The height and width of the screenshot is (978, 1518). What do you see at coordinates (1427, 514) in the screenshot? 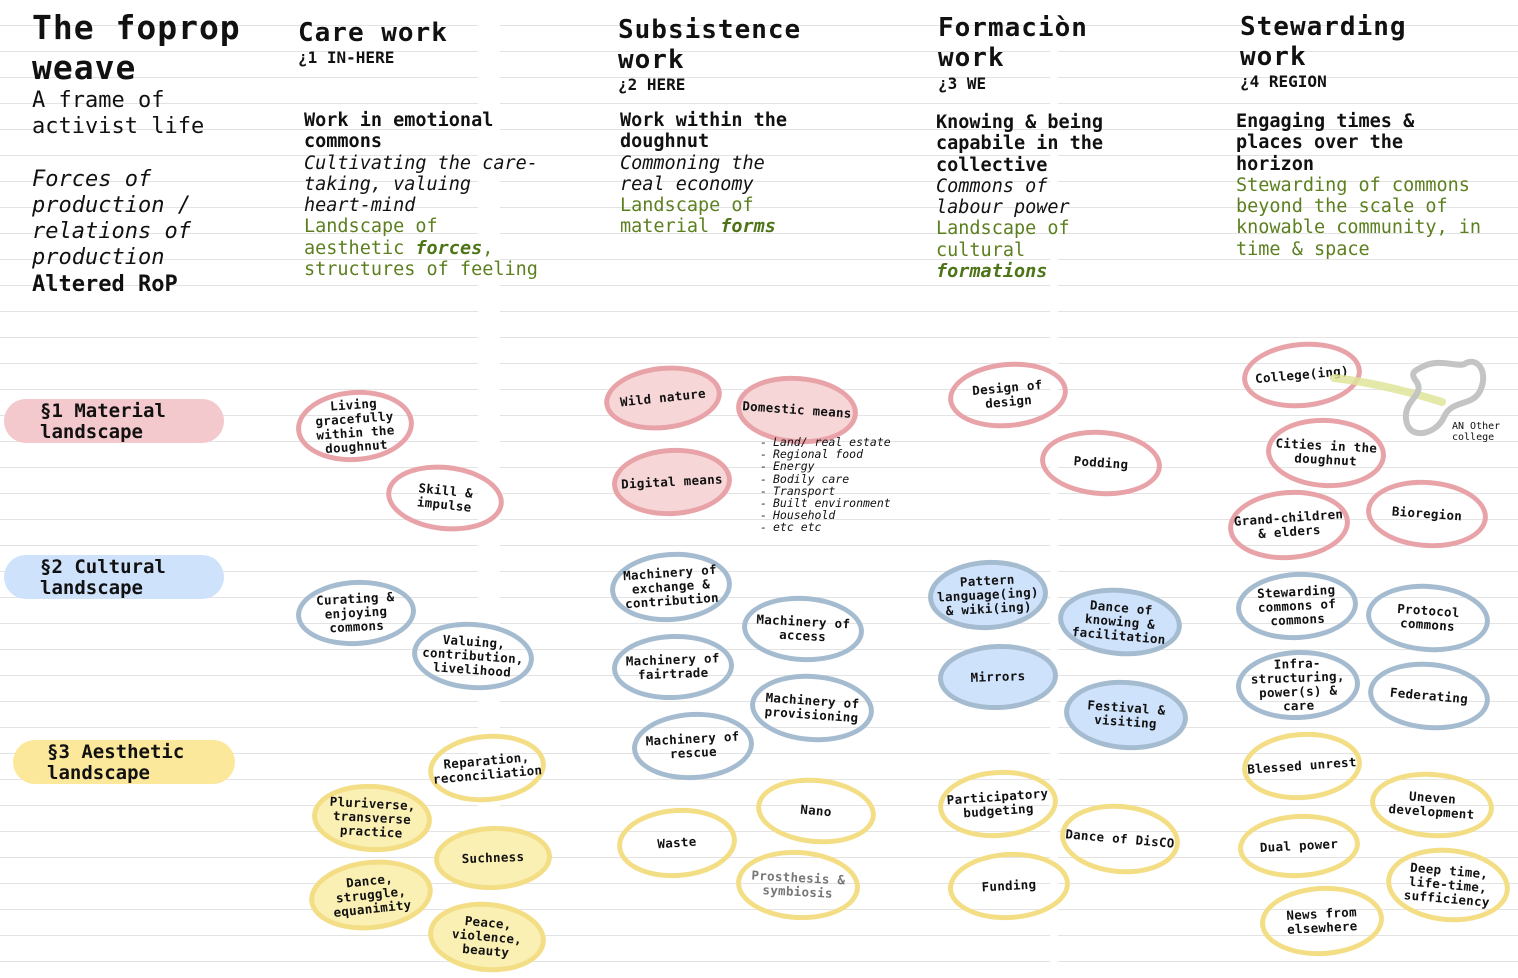
I see `node-bioregion: Bioregion` at bounding box center [1427, 514].